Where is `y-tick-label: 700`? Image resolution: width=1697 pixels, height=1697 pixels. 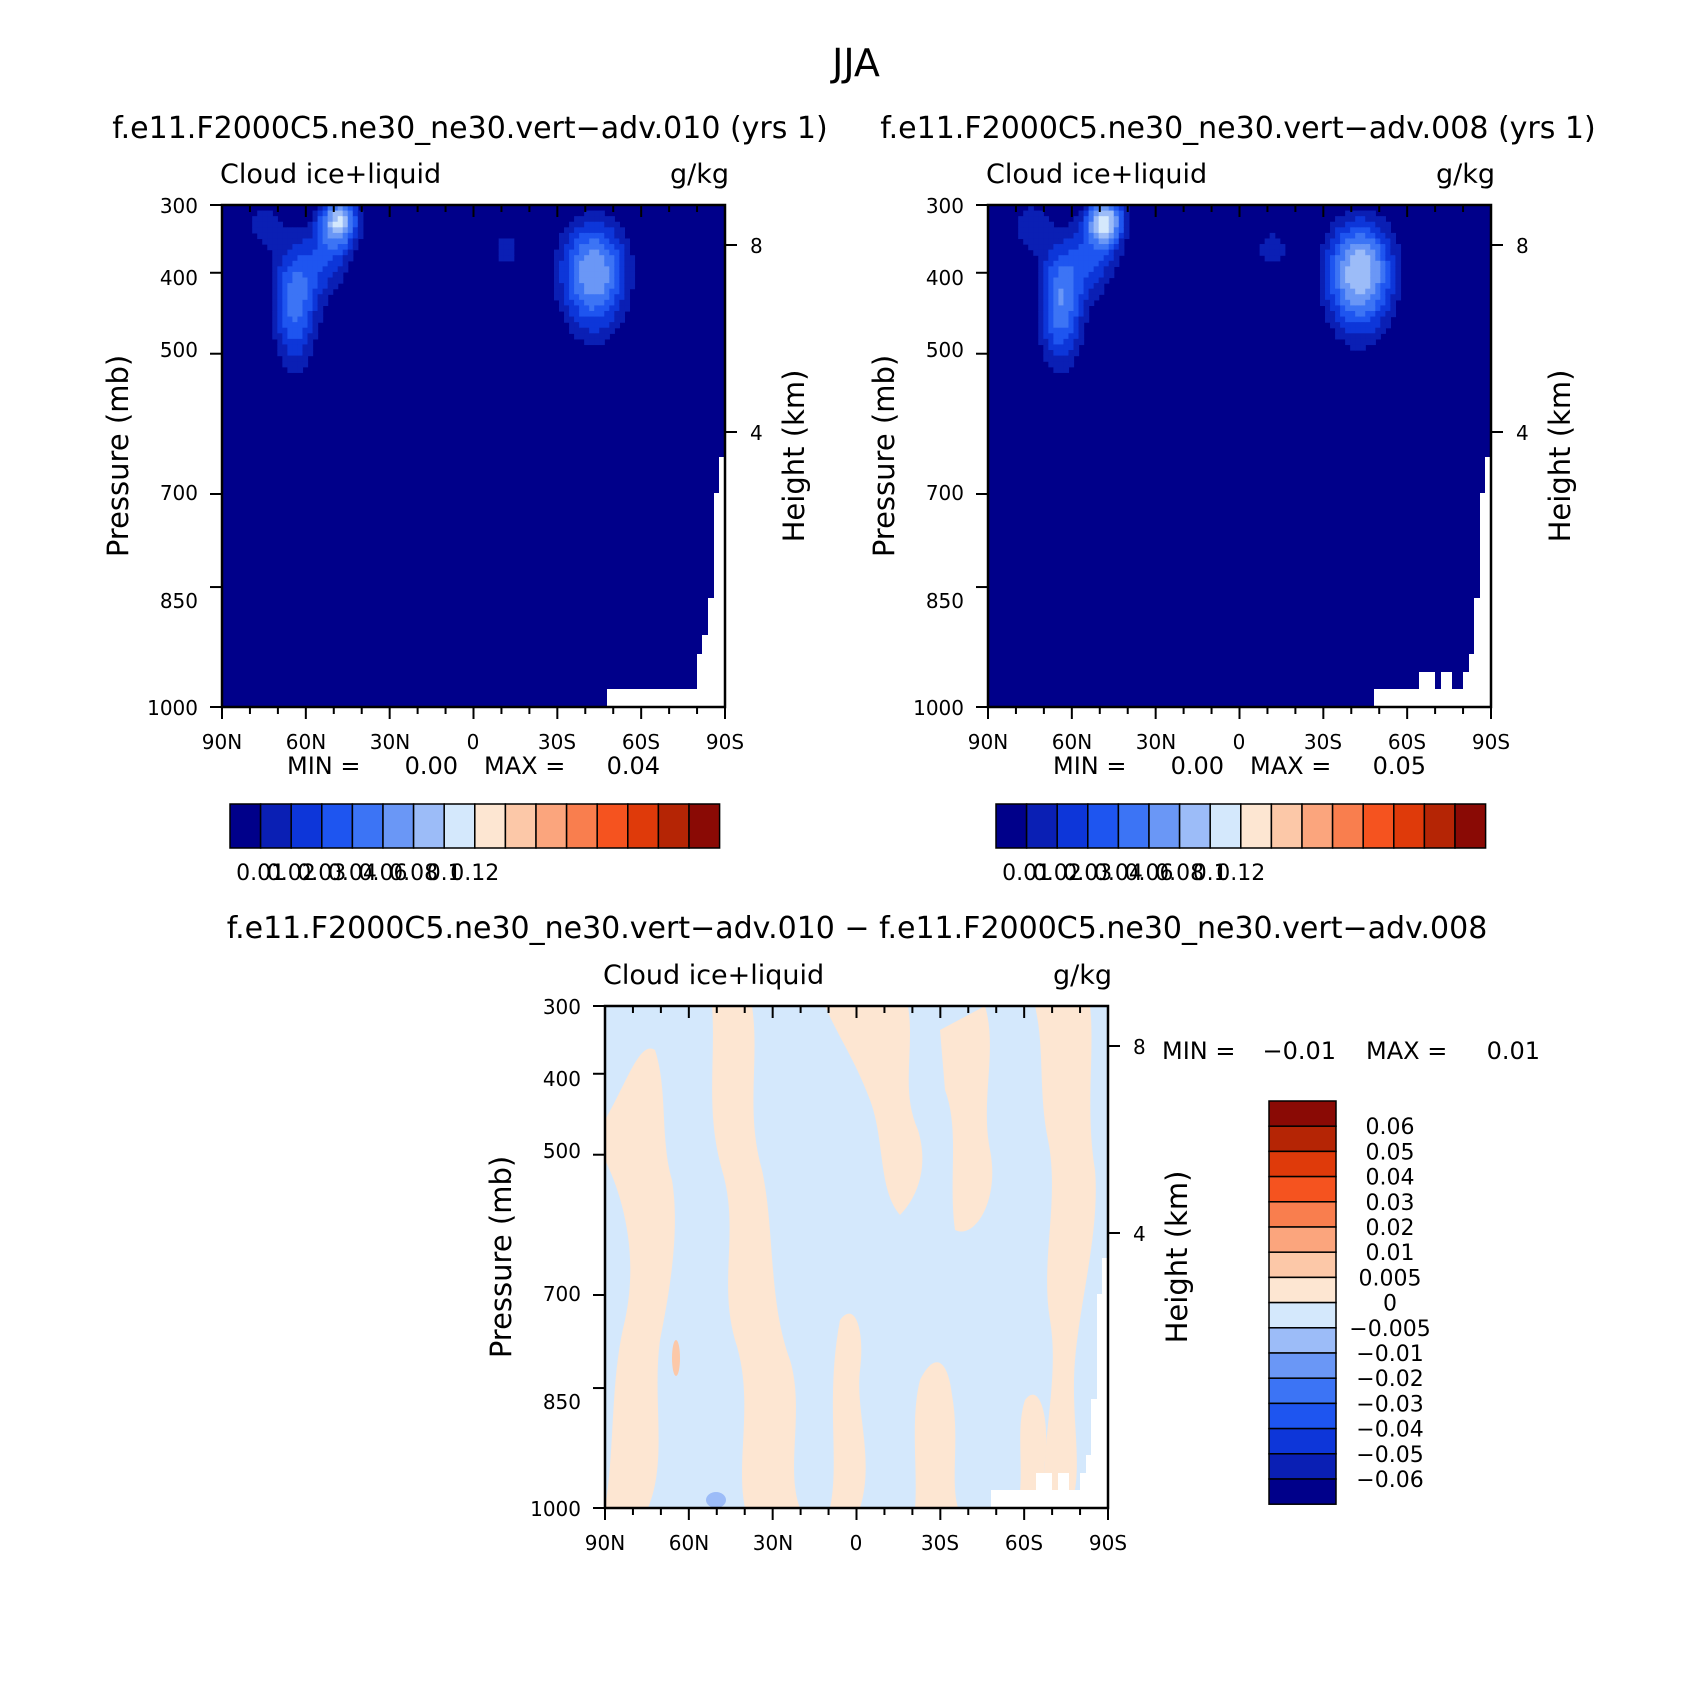
y-tick-label: 700 is located at coordinates (562, 1294).